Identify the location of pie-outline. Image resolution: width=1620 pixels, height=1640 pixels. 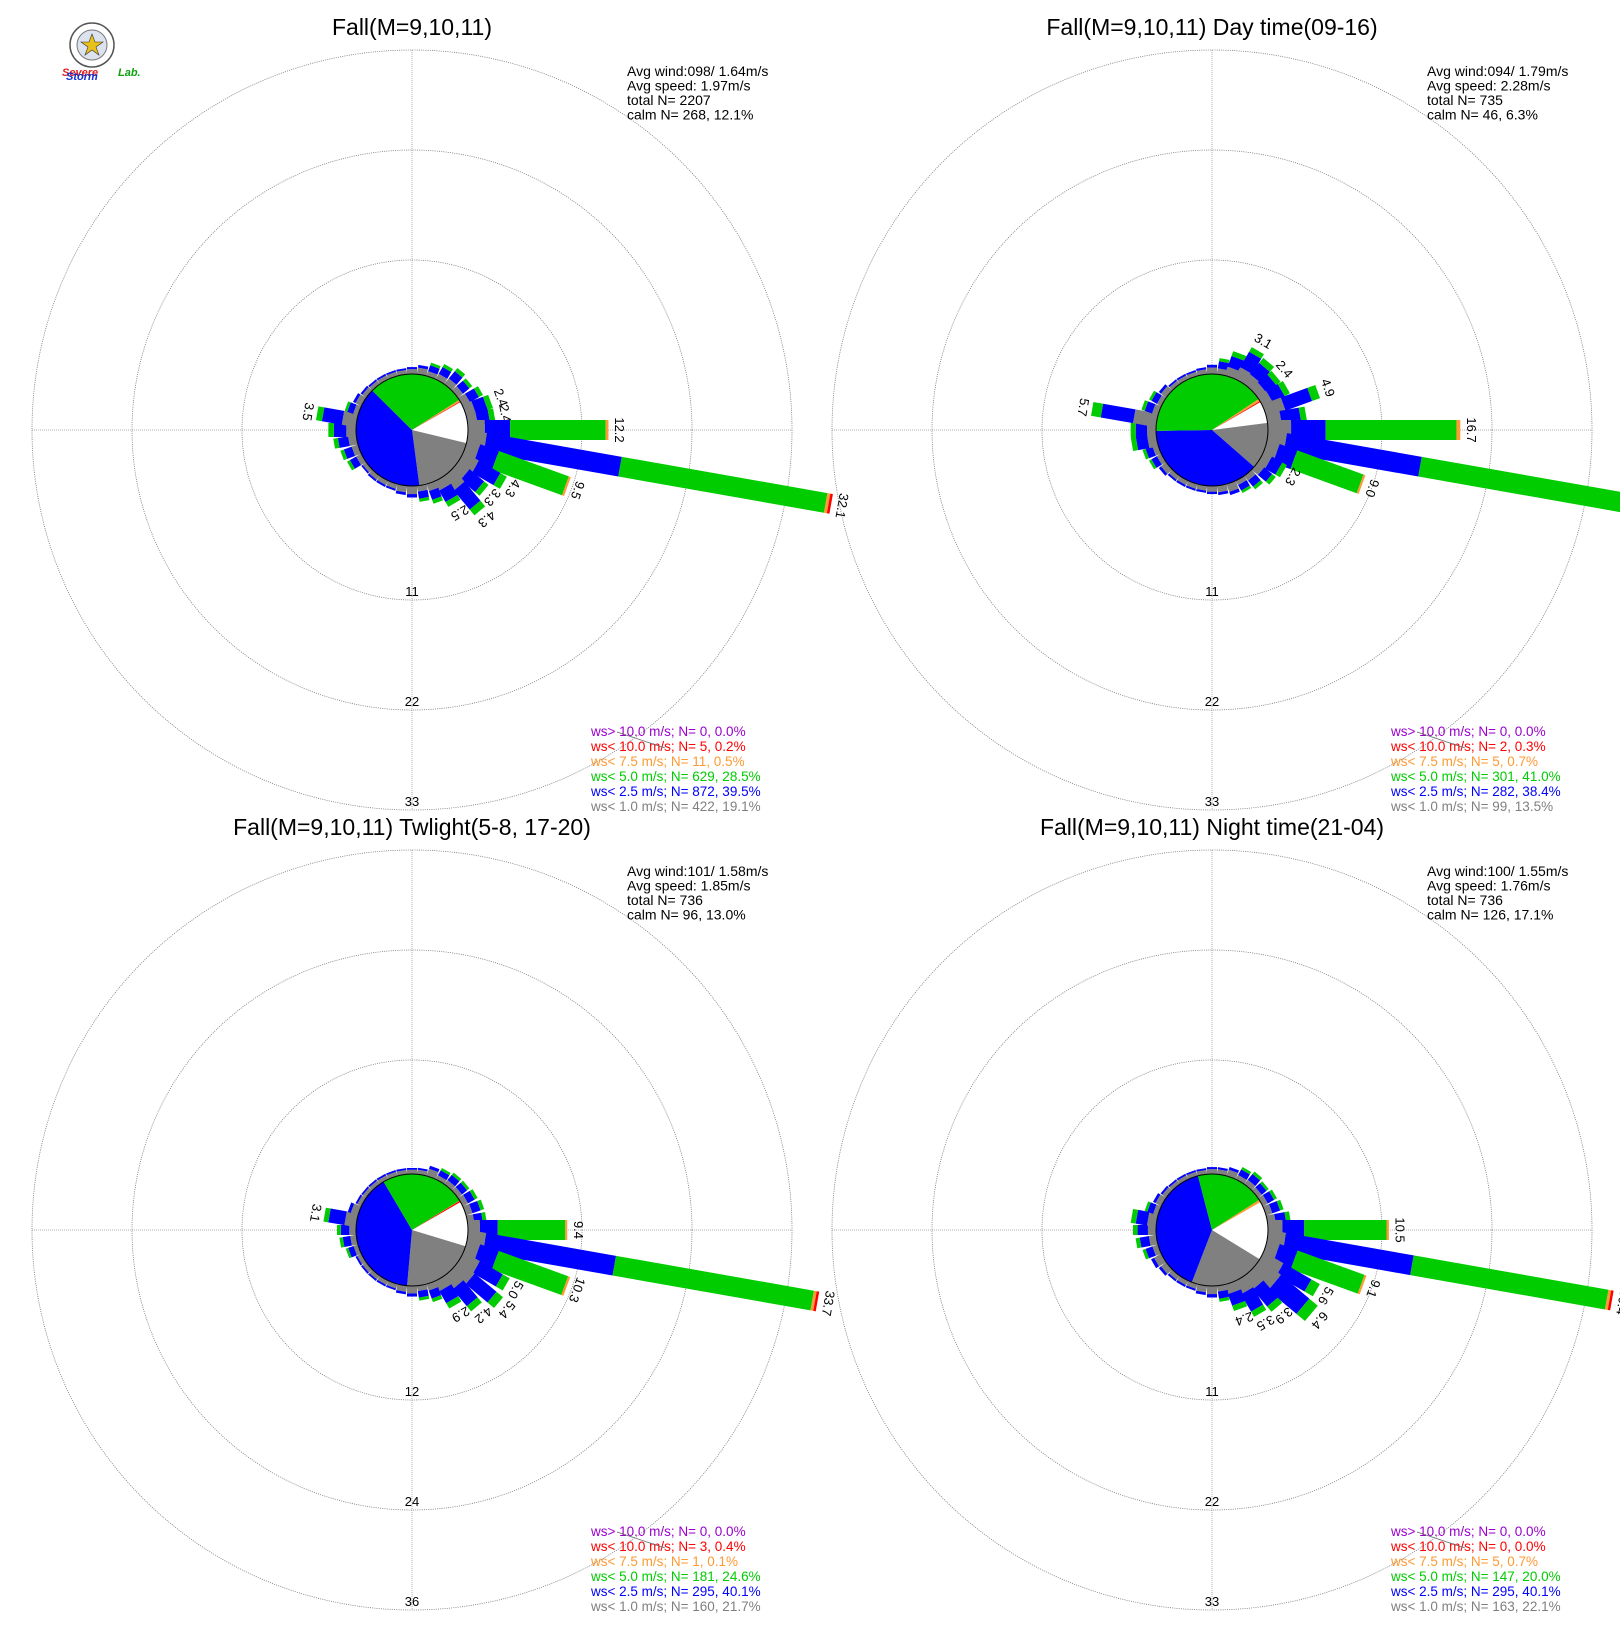
(412, 430).